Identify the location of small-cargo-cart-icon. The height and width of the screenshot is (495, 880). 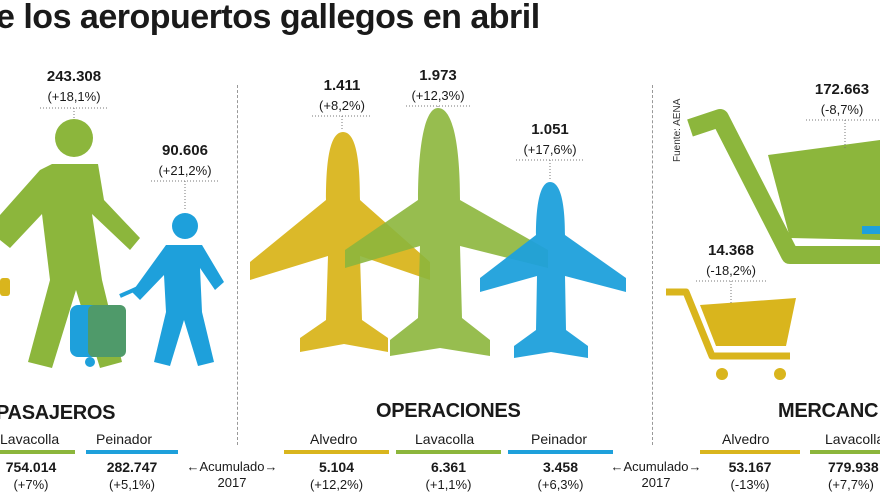
(731, 334).